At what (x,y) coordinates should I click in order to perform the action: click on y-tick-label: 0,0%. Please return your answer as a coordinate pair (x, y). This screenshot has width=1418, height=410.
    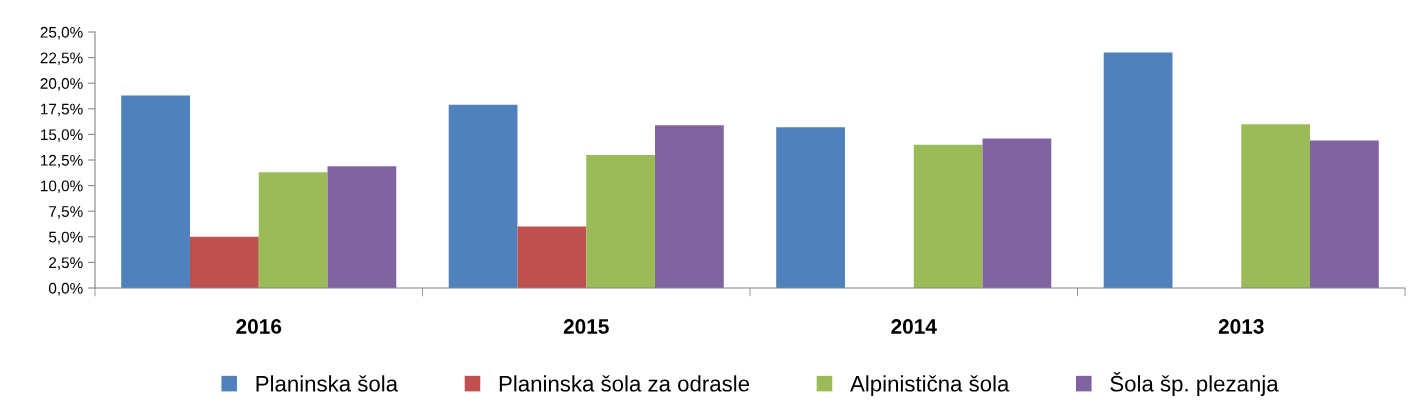
    Looking at the image, I should click on (65, 289).